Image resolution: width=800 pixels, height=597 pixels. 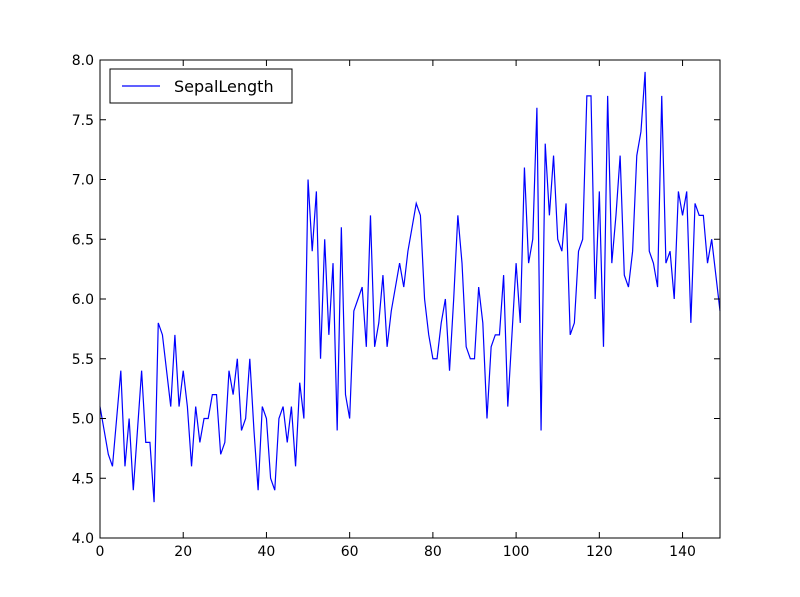 I want to click on y-tick-label: 4.0, so click(x=83, y=539).